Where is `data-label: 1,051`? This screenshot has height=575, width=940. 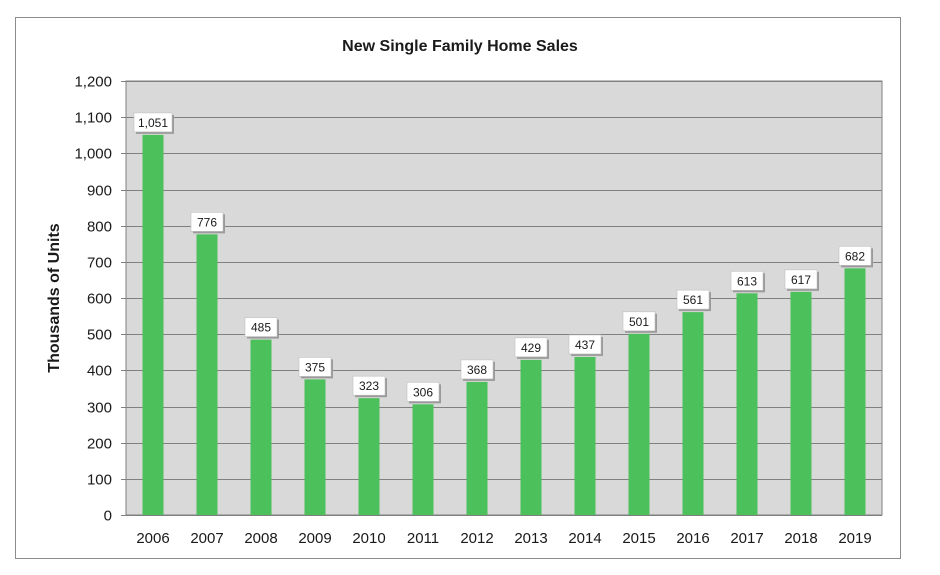
data-label: 1,051 is located at coordinates (153, 123).